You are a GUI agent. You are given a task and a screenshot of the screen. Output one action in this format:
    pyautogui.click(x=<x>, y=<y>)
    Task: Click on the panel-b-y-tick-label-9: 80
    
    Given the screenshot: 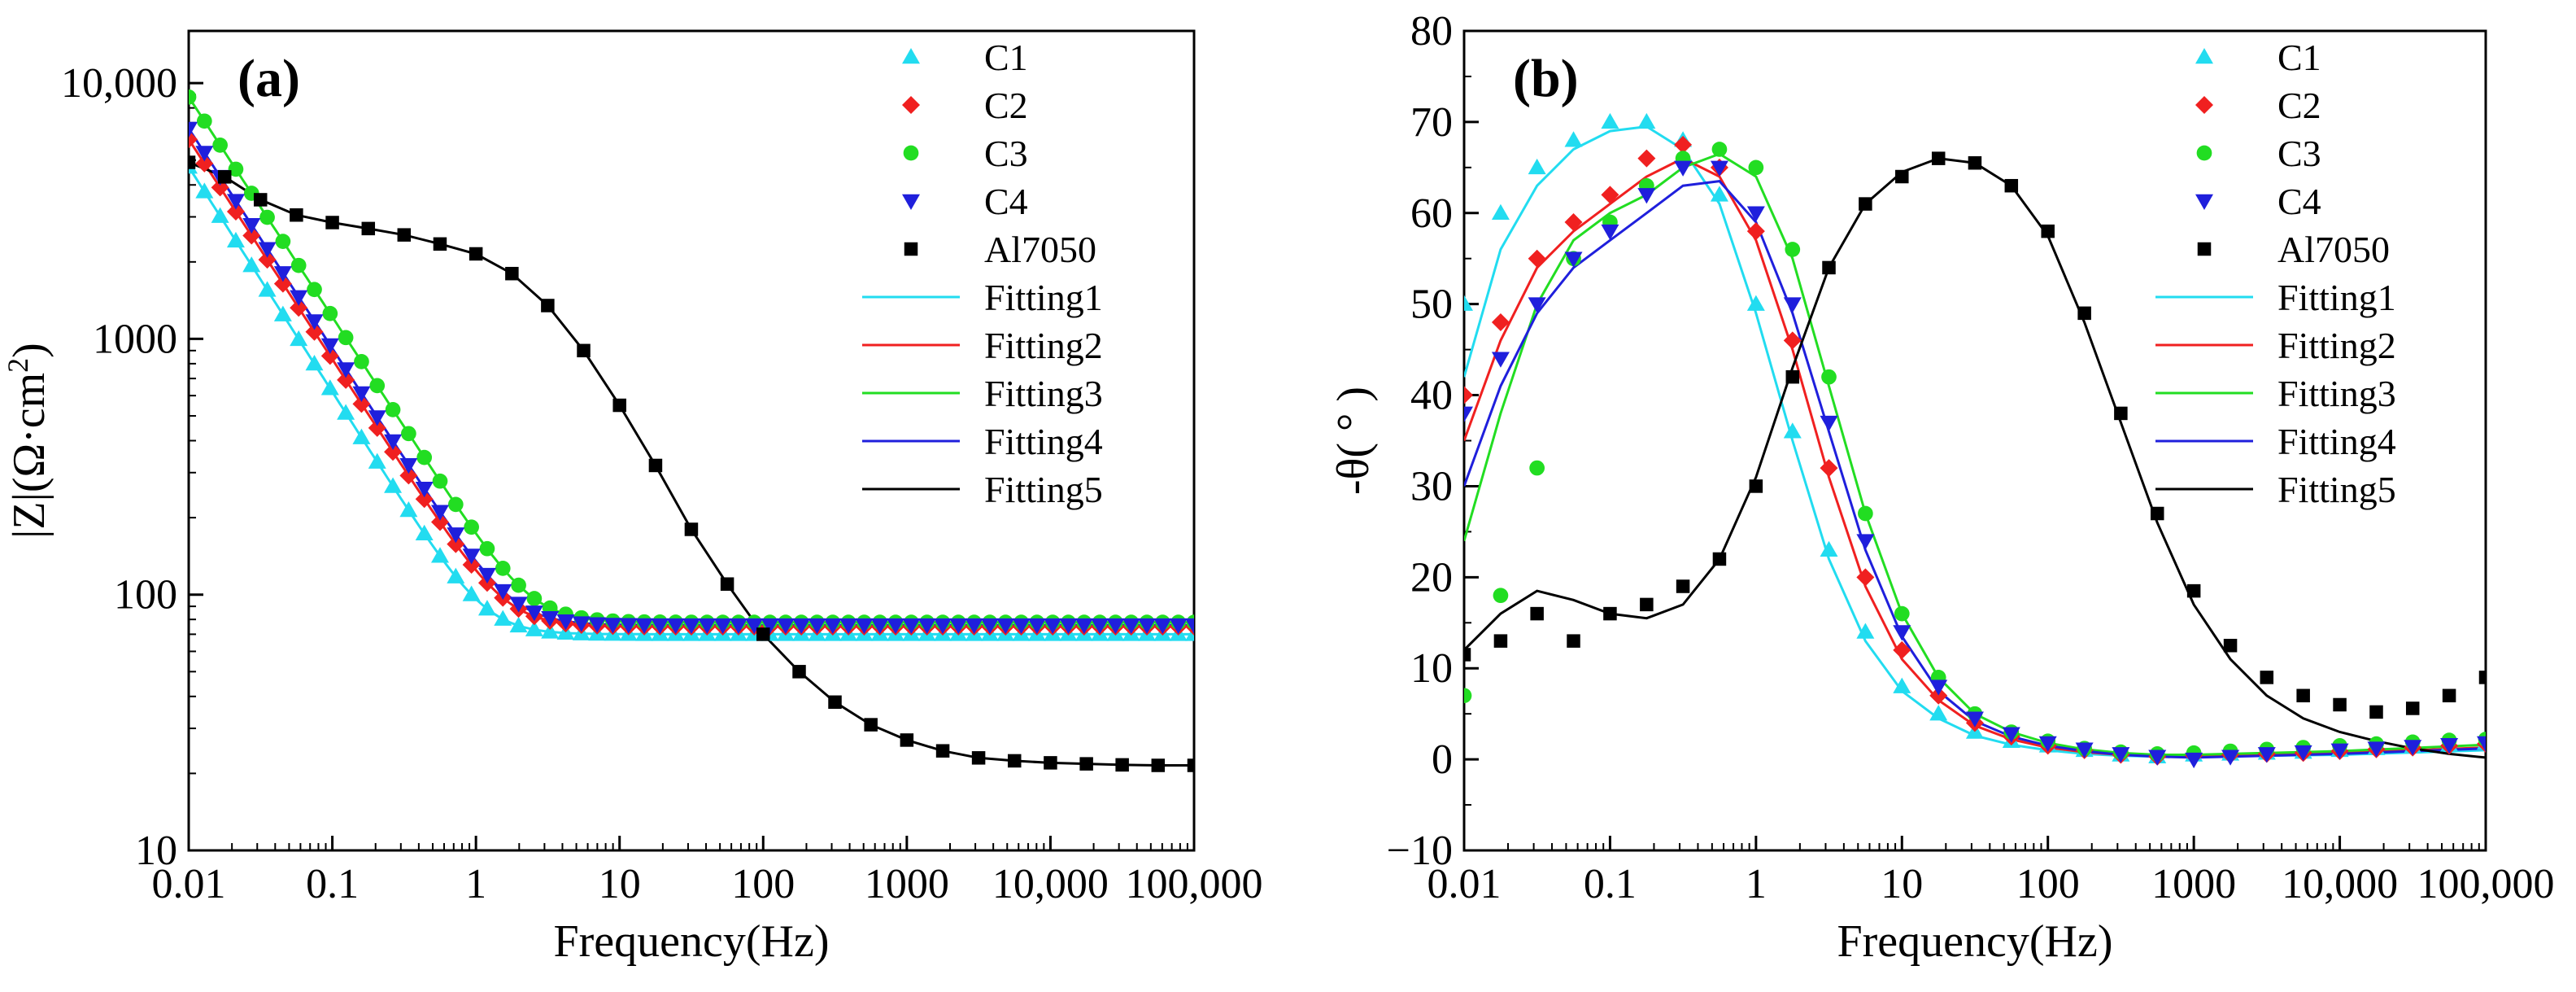 What is the action you would take?
    pyautogui.click(x=1431, y=31)
    